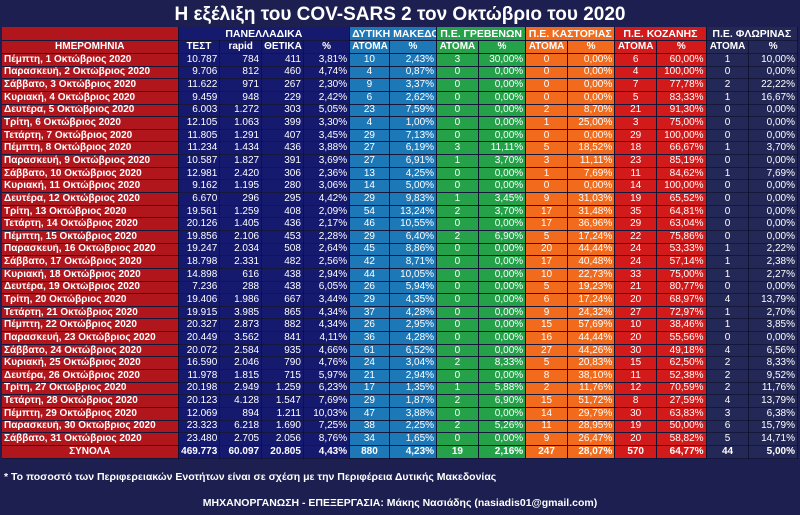  I want to click on kozani-people-cell: 27, so click(636, 313).